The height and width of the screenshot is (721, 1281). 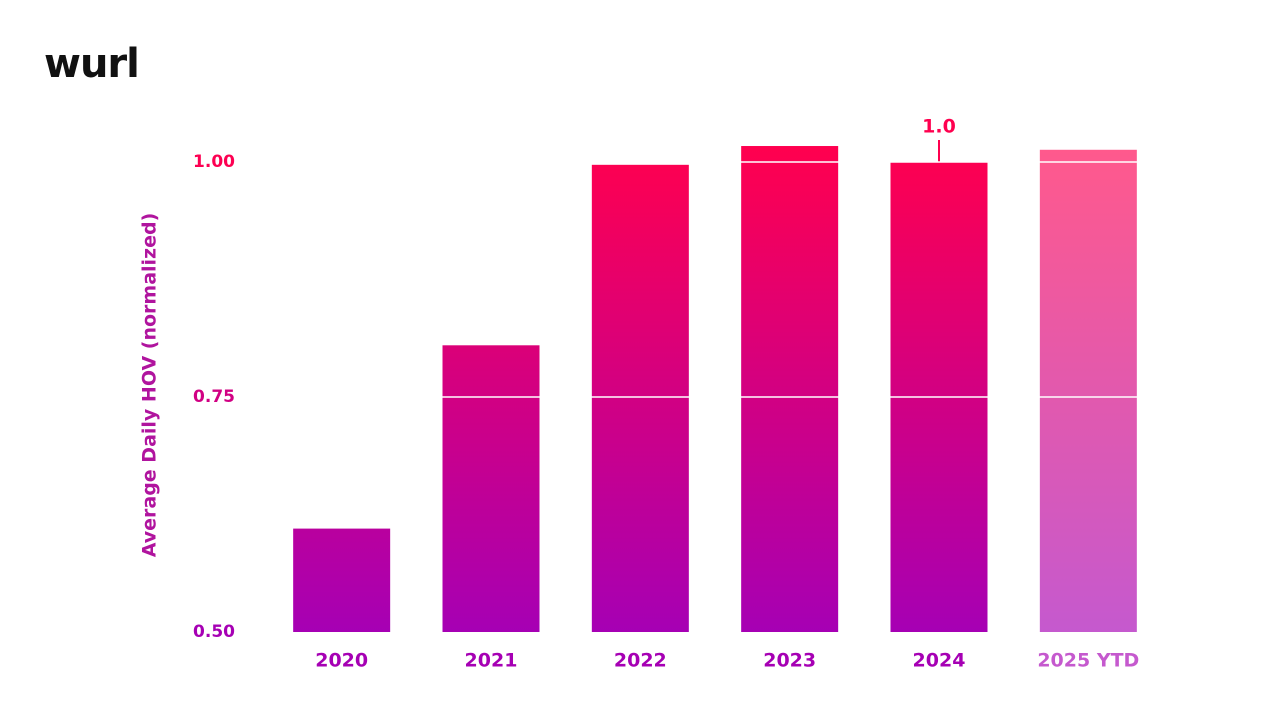 What do you see at coordinates (91, 64) in the screenshot?
I see `logo: wurl` at bounding box center [91, 64].